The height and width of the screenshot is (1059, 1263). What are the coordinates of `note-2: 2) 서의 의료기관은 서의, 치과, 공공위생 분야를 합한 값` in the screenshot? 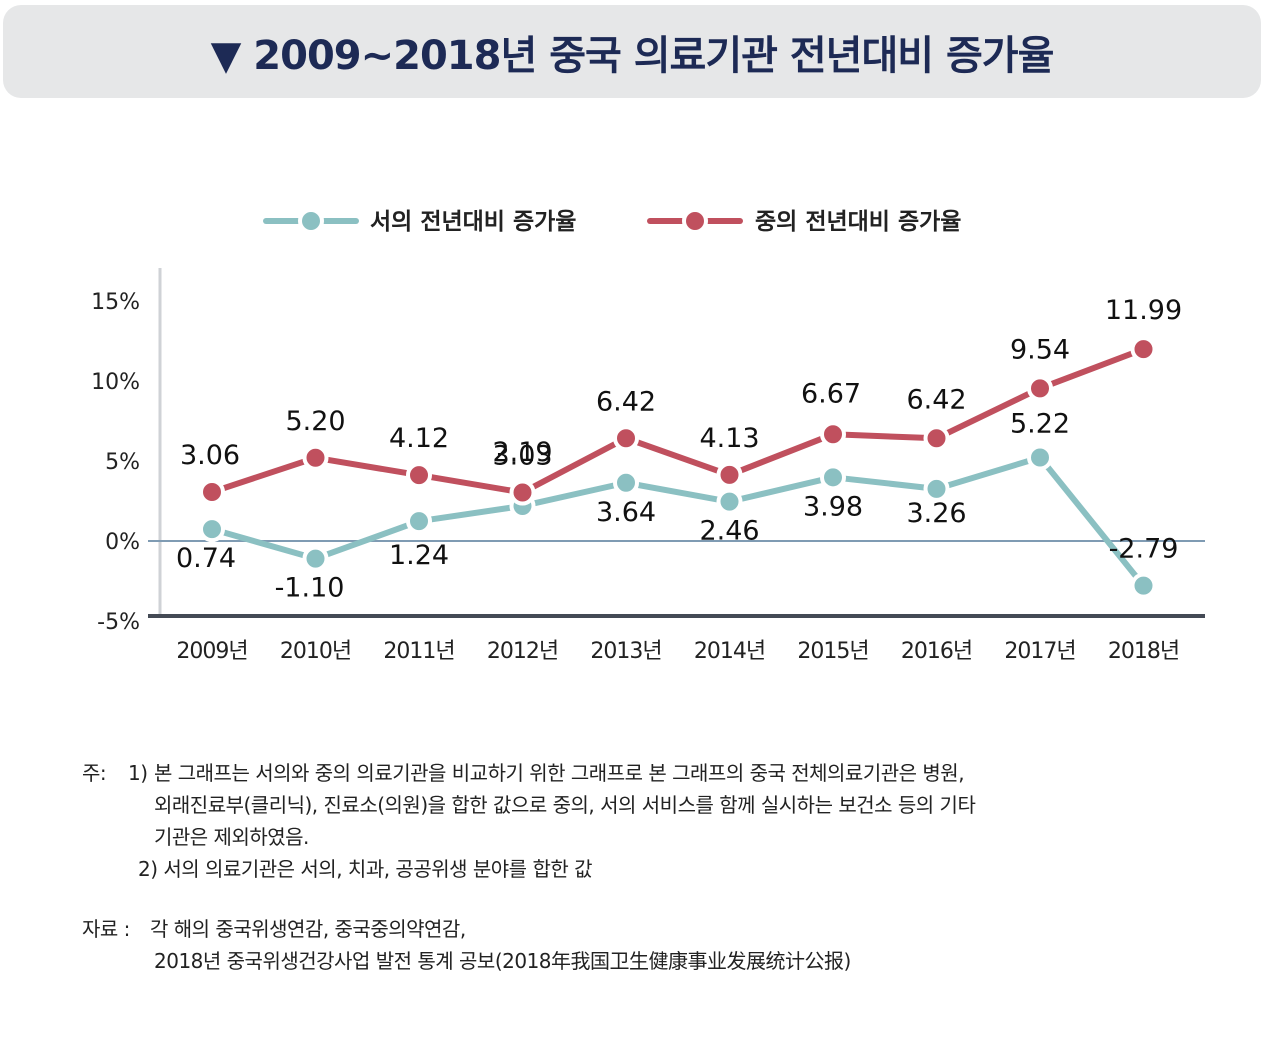 It's located at (365, 869).